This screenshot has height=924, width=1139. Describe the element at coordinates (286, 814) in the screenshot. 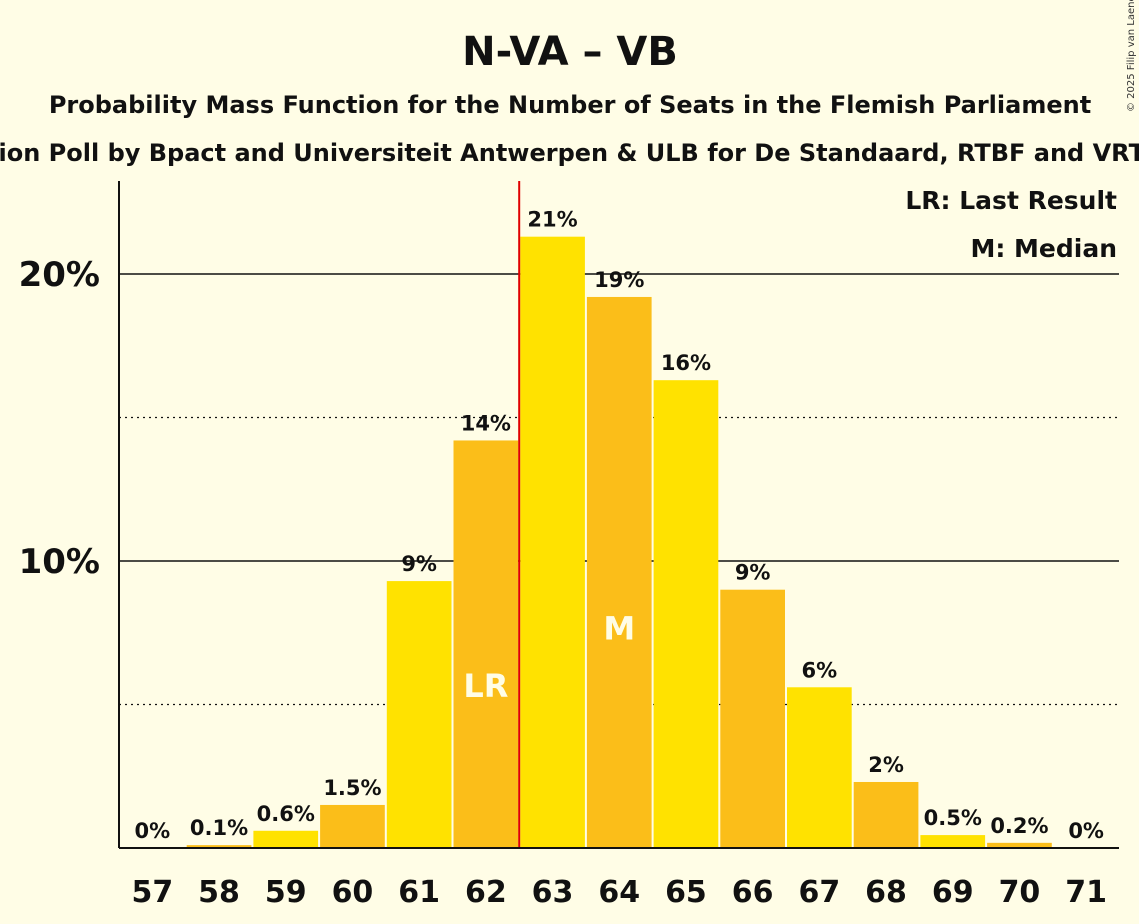

I see `bar-label-59: 0.6%` at that location.